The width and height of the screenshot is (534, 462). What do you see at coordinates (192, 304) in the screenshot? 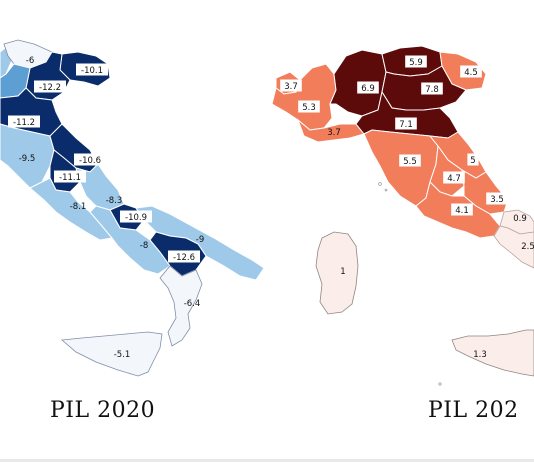
I see `value-label-calabria: -6.4` at bounding box center [192, 304].